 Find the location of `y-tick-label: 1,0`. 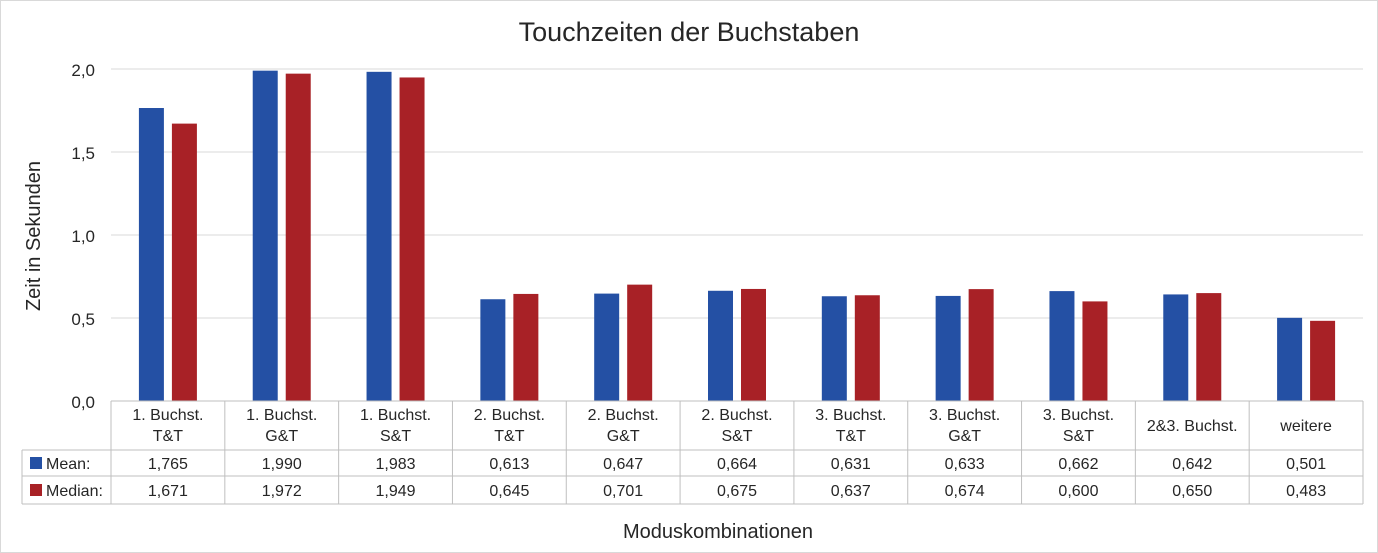

y-tick-label: 1,0 is located at coordinates (83, 236).